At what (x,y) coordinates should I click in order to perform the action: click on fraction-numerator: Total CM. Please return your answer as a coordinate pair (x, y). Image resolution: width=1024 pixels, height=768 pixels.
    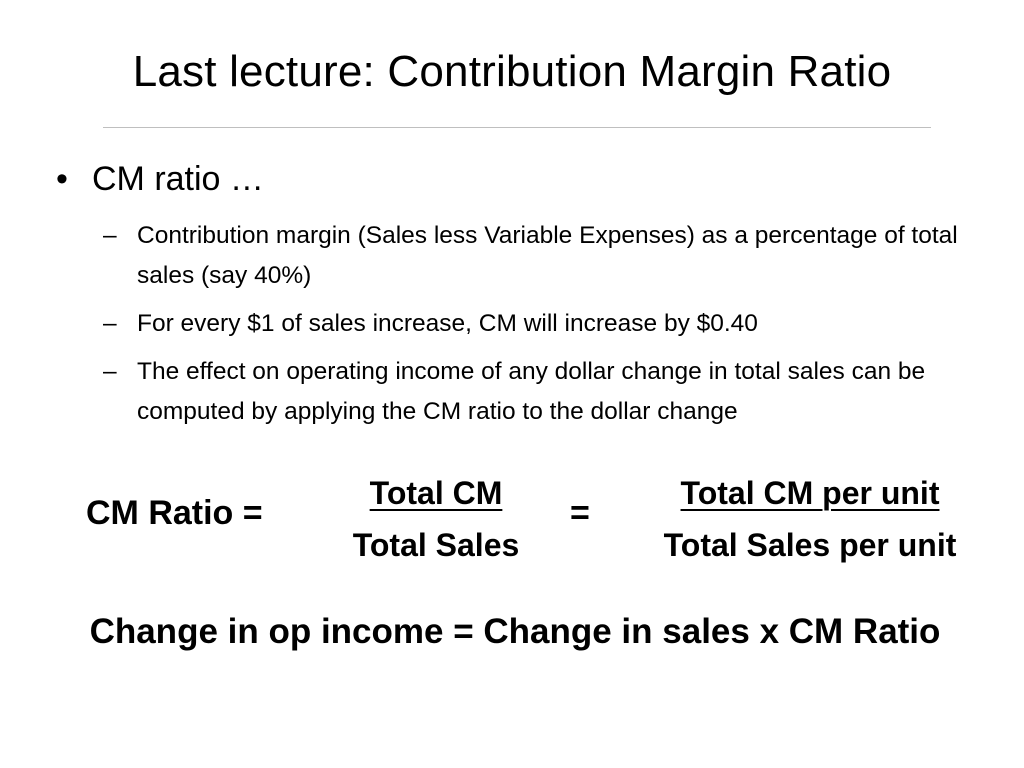
    Looking at the image, I should click on (436, 493).